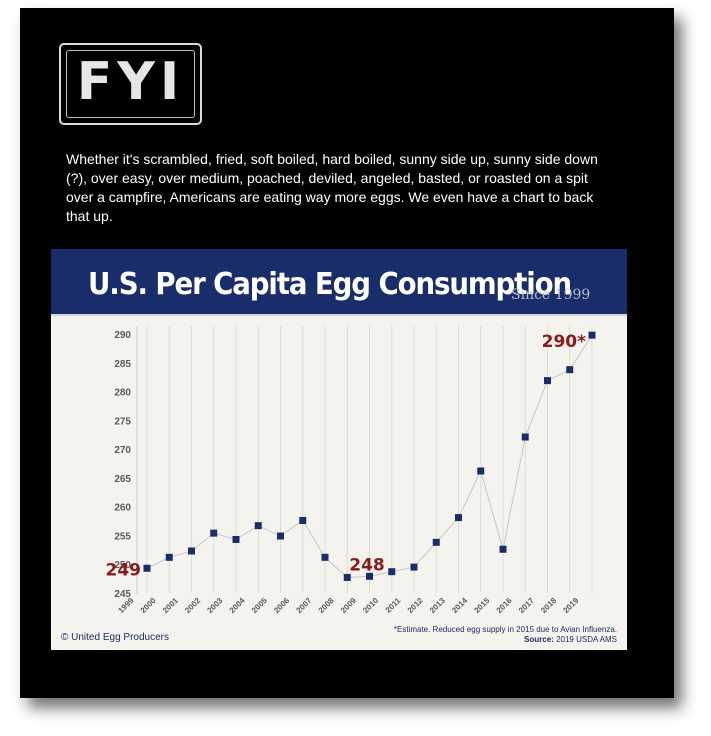 Image resolution: width=711 pixels, height=736 pixels. Describe the element at coordinates (570, 370) in the screenshot. I see `data-point-2018` at that location.